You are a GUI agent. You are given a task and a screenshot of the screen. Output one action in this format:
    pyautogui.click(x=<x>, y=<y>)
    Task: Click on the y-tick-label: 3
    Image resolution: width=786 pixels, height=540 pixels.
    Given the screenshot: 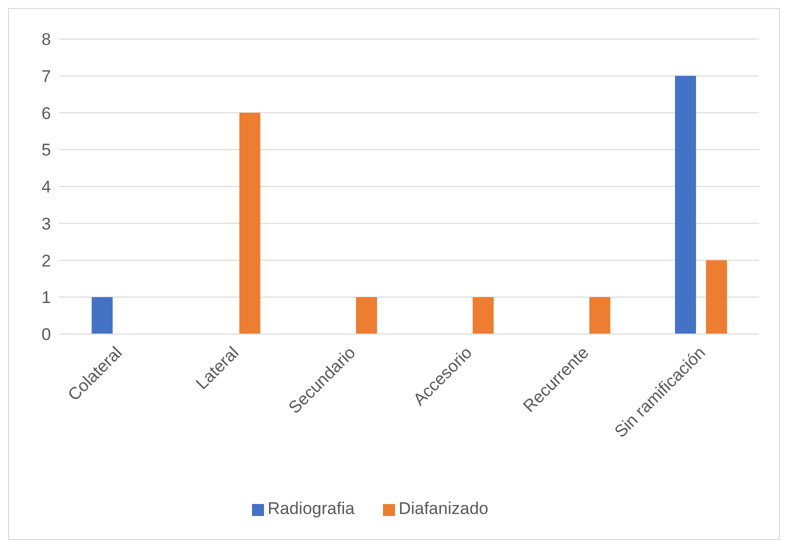 What is the action you would take?
    pyautogui.click(x=46, y=224)
    